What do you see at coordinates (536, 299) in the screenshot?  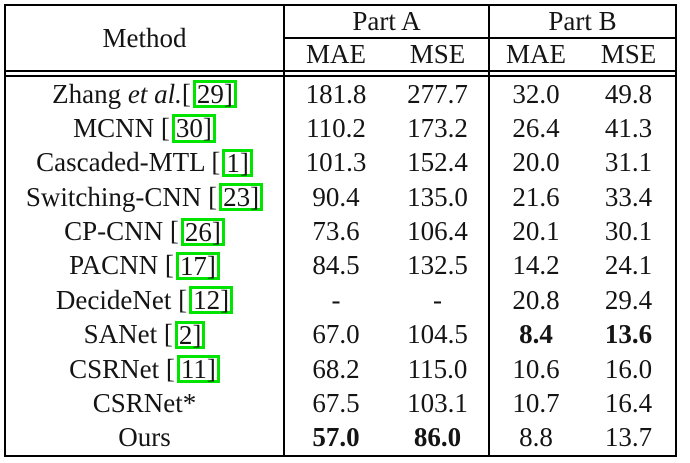 I see `part-b-mae-cell: 20.8` at bounding box center [536, 299].